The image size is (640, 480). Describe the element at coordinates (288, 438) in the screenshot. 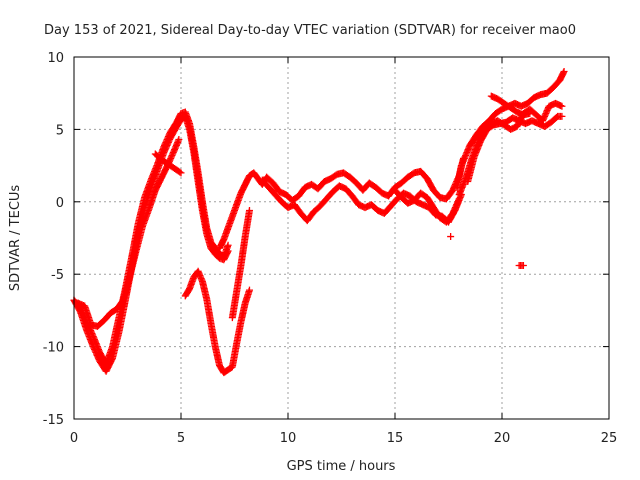

I see `x-tick-label: 10` at that location.